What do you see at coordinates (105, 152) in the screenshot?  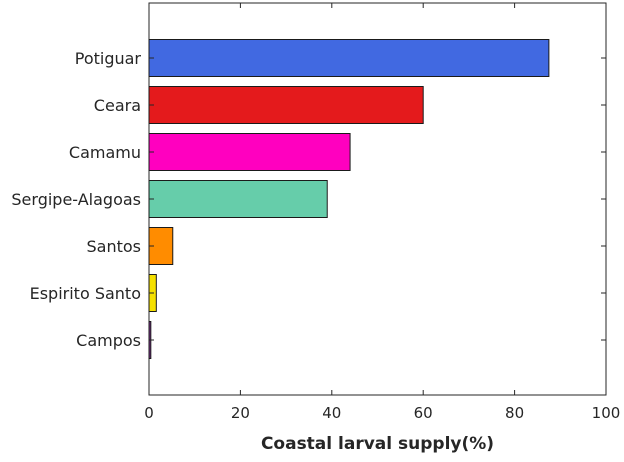 I see `category-label-camamu: Camamu` at bounding box center [105, 152].